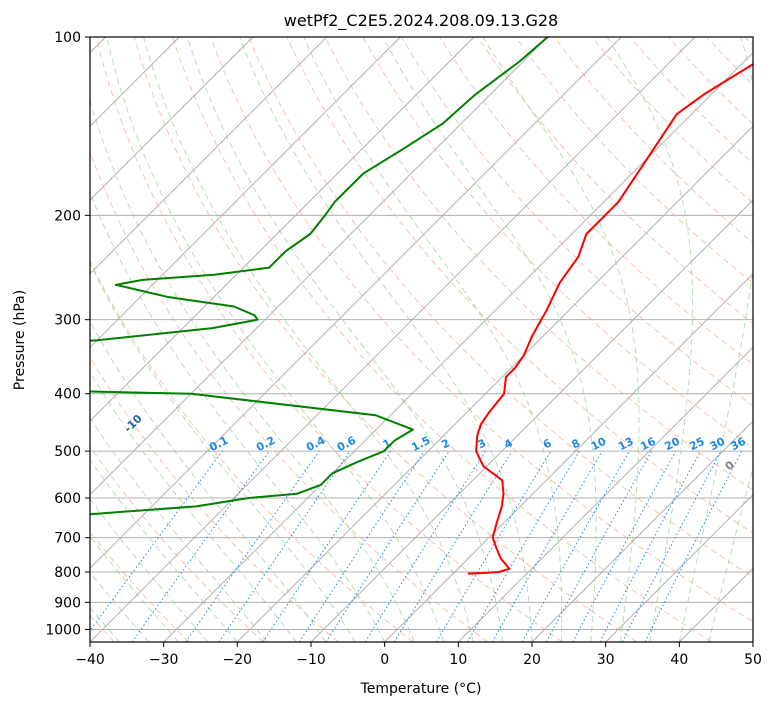 Image resolution: width=775 pixels, height=708 pixels. Describe the element at coordinates (67, 334) in the screenshot. I see `y-axis-ticks: 100 200 300 400 500 600 700 800 900 1000` at that location.